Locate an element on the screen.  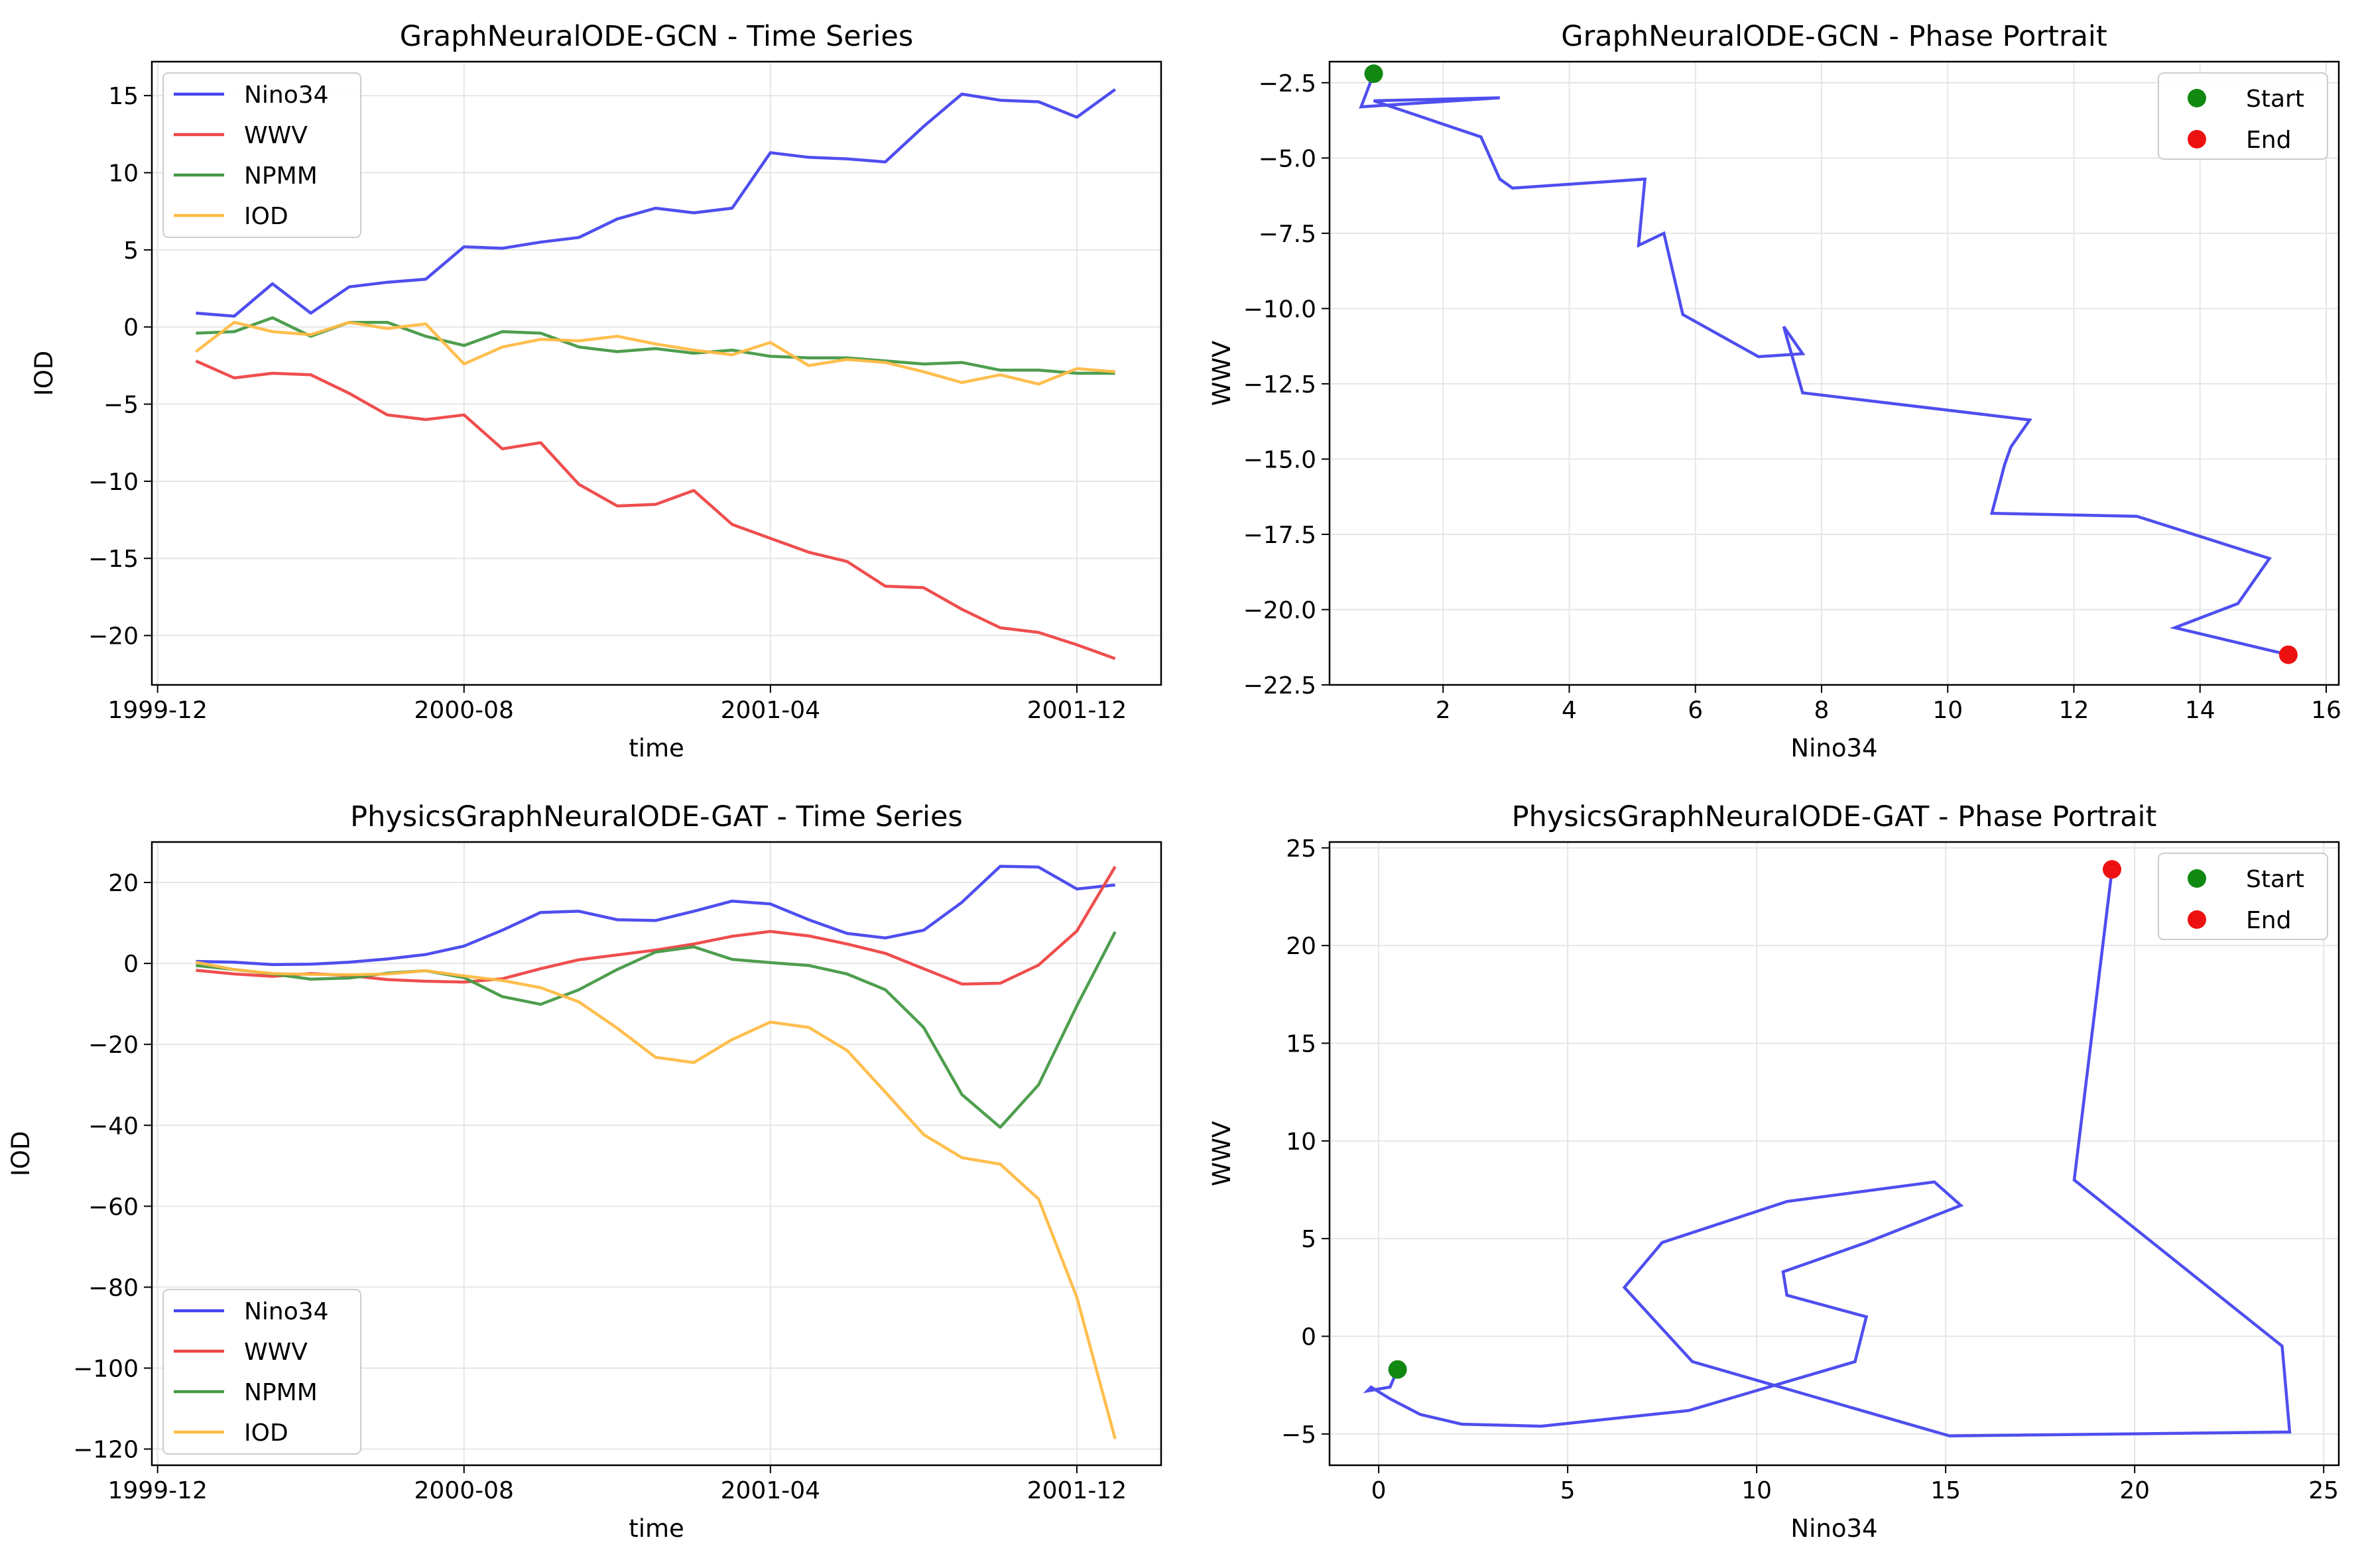
x-tick-label: 4 is located at coordinates (1569, 710).